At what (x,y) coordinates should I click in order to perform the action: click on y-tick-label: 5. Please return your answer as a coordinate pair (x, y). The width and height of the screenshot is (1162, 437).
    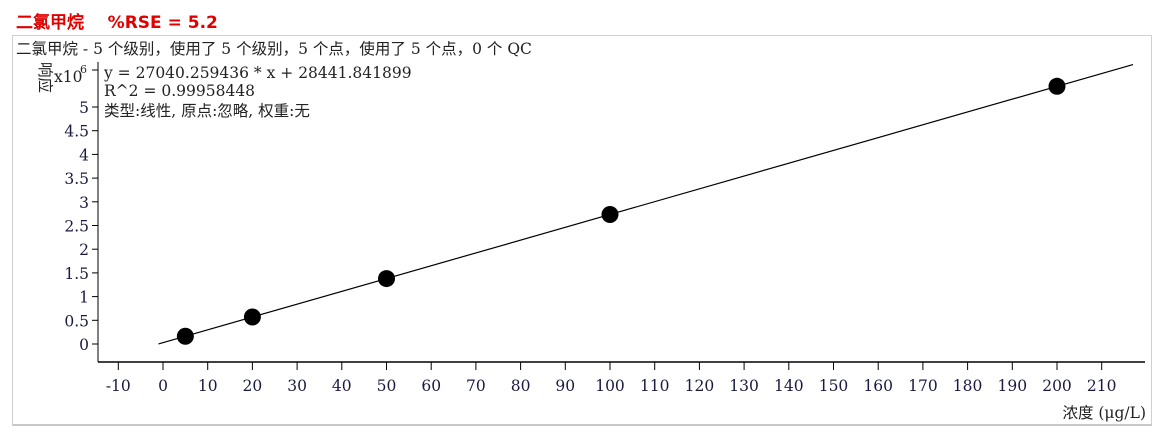
    Looking at the image, I should click on (84, 108).